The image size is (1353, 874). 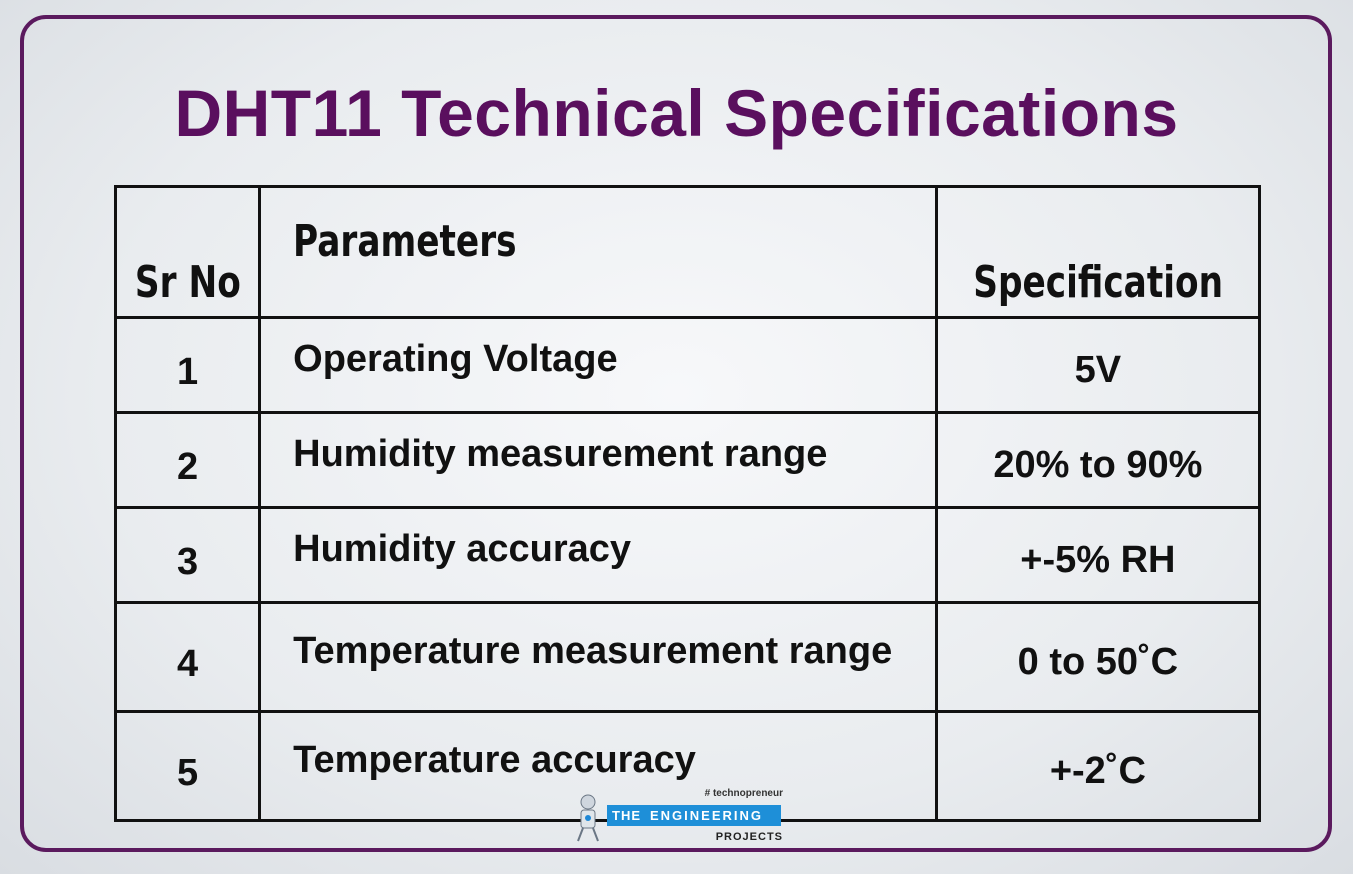 I want to click on header-row: Sr No Parameters Specification, so click(x=687, y=252).